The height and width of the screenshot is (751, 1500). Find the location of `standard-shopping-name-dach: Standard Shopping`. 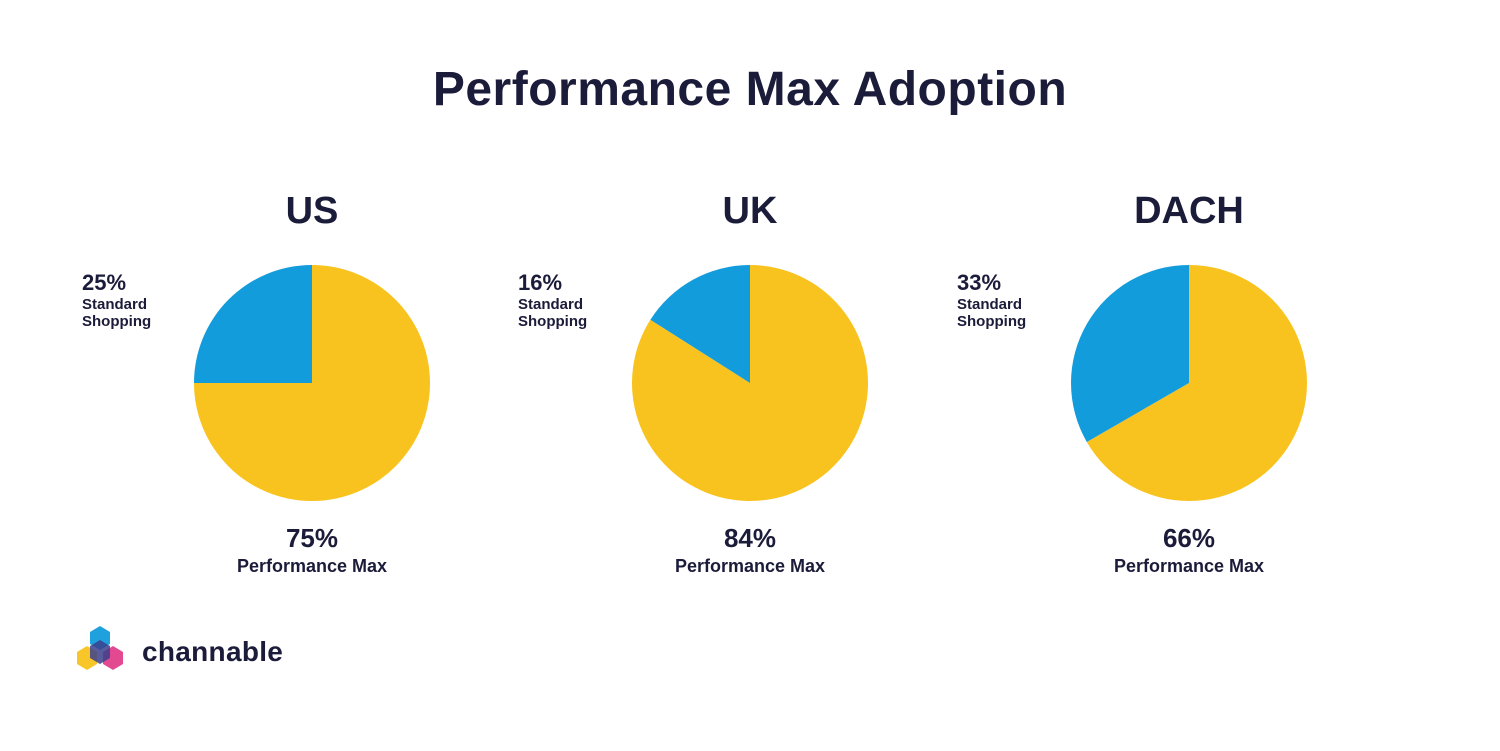

standard-shopping-name-dach: Standard Shopping is located at coordinates (1017, 313).